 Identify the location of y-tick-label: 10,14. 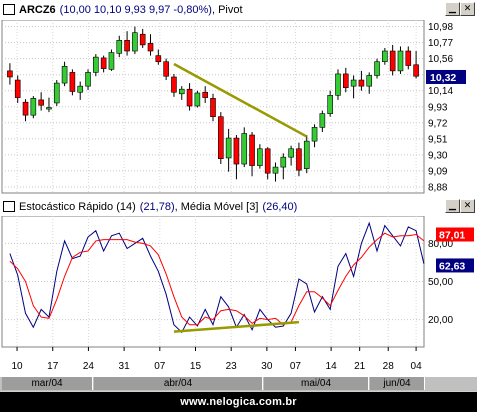
(440, 91).